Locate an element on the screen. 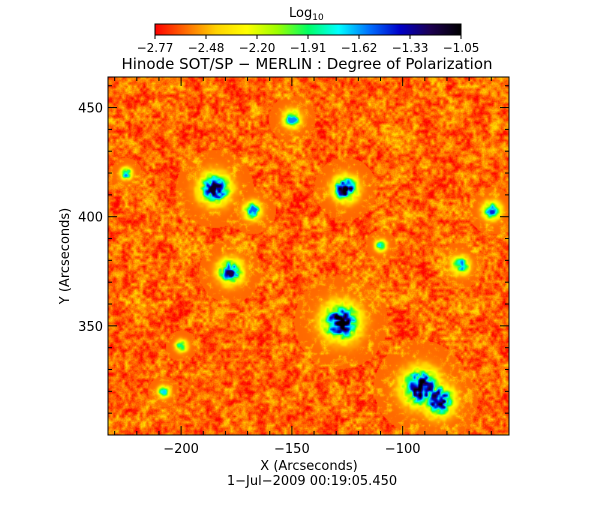 This screenshot has height=516, width=615. x-tick-label: −150 is located at coordinates (292, 449).